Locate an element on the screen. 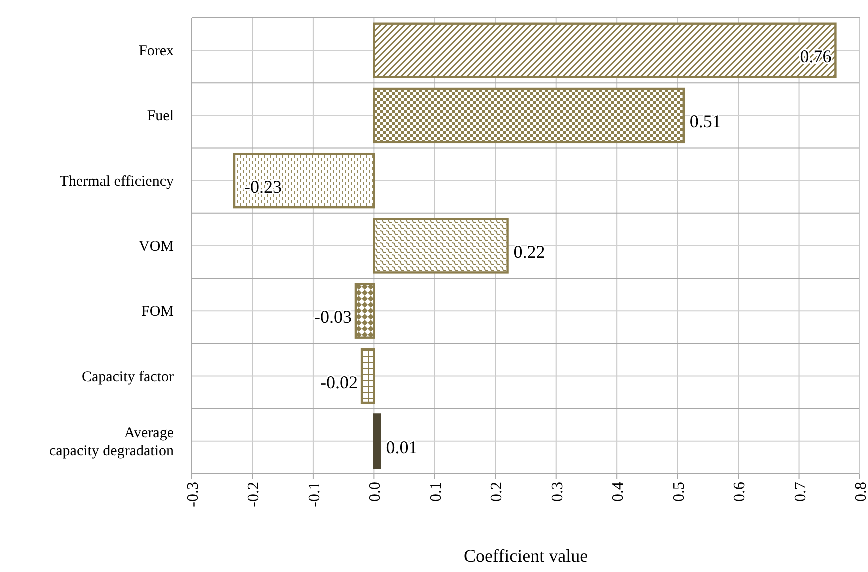 This screenshot has height=572, width=868. x-tick-label: -0.2 is located at coordinates (254, 495).